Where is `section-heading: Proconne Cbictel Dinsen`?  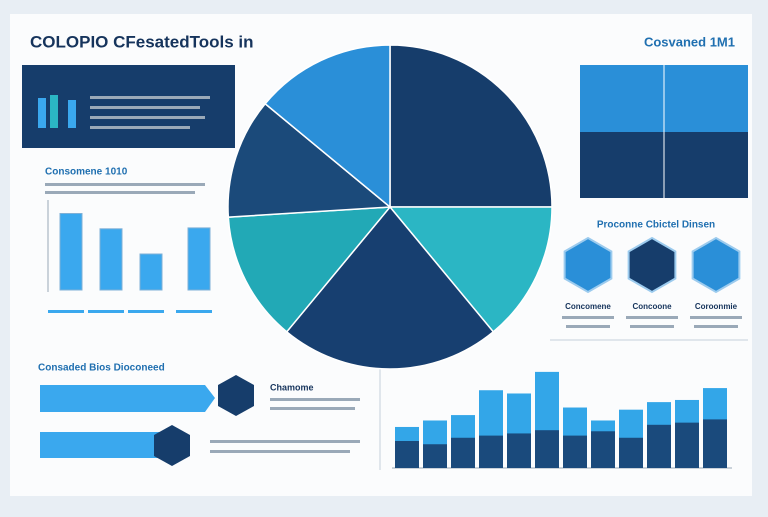 section-heading: Proconne Cbictel Dinsen is located at coordinates (656, 225).